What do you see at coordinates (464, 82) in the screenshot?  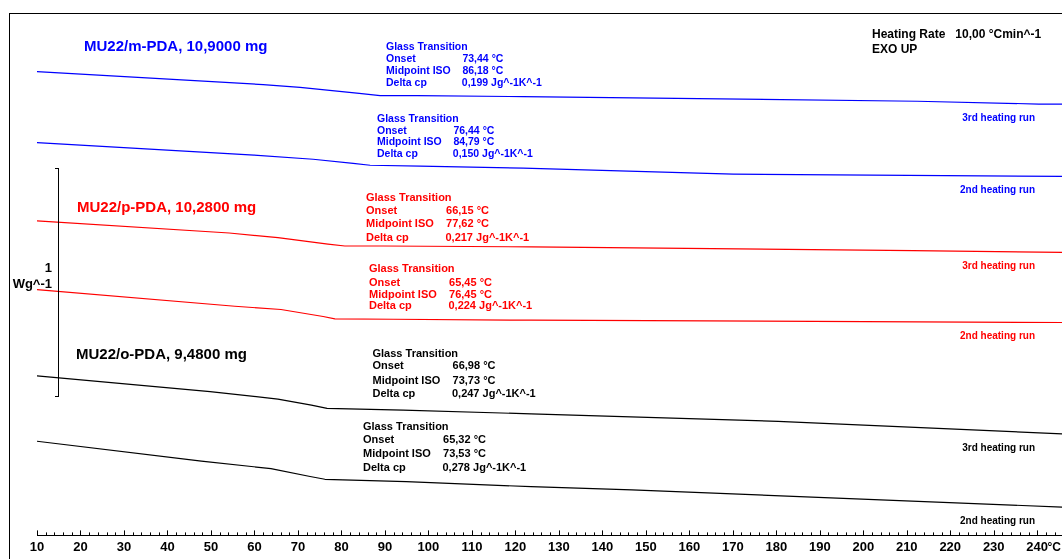 I see `annotation: Delta cp 0,199 Jg^-1K^-1` at bounding box center [464, 82].